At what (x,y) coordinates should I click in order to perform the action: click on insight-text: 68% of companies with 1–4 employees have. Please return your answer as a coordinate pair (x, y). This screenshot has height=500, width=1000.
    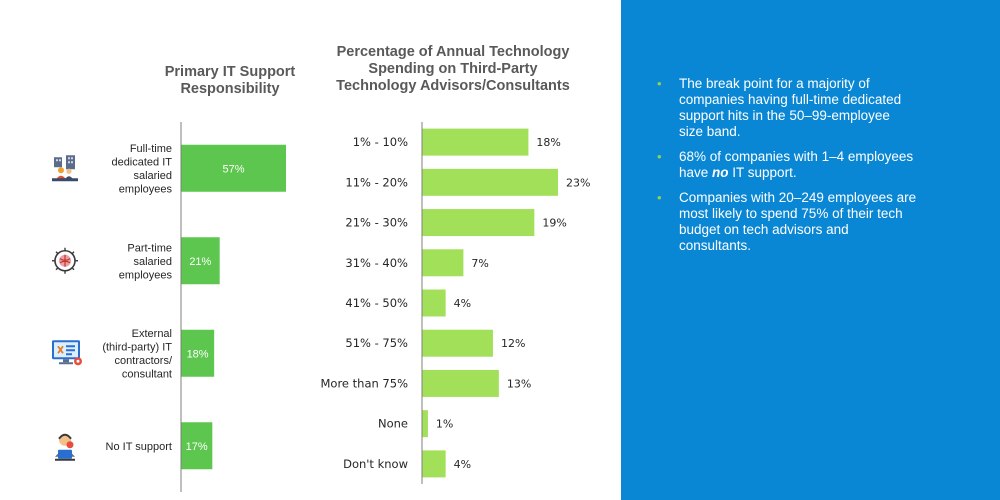
    Looking at the image, I should click on (796, 164).